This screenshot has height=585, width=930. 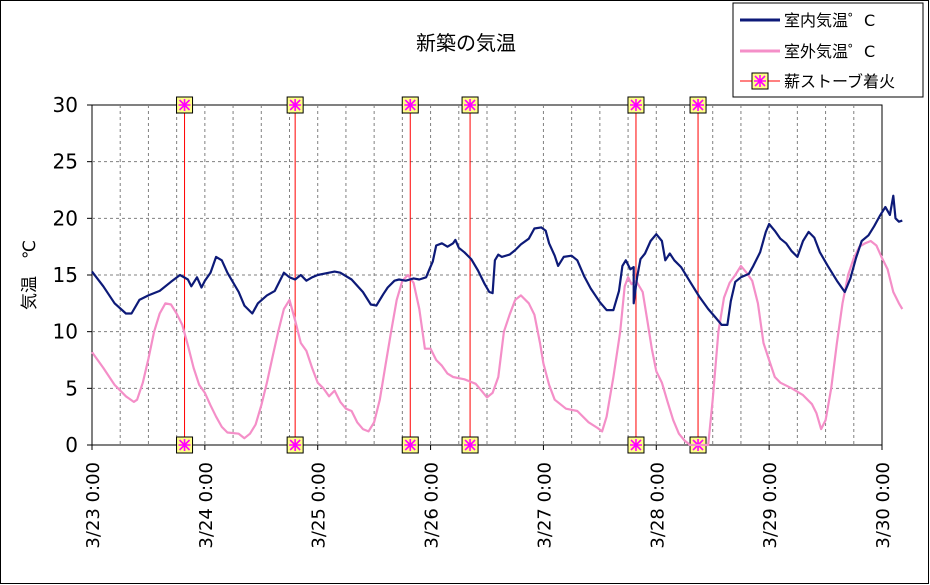 I want to click on y-tick-label: 15, so click(x=65, y=275).